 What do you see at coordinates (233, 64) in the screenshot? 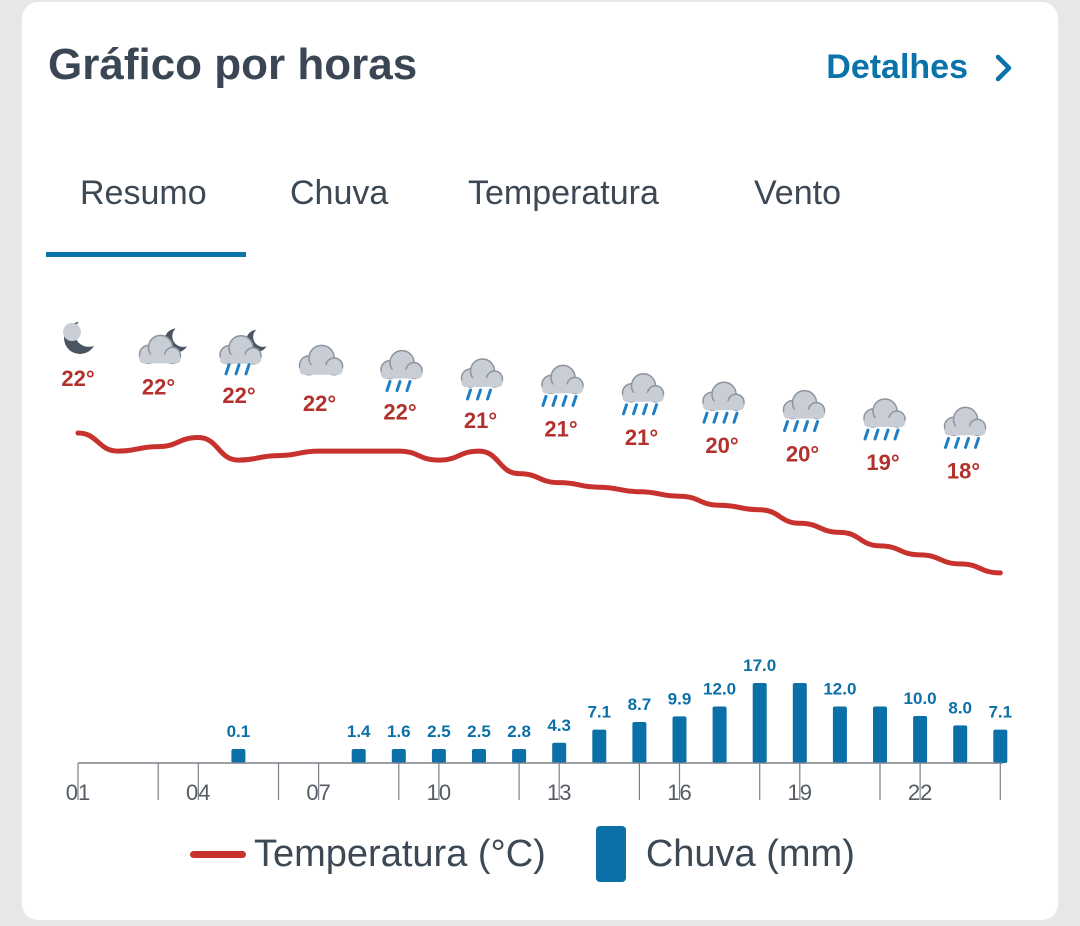
I see `card-title: Gráfico por horas` at bounding box center [233, 64].